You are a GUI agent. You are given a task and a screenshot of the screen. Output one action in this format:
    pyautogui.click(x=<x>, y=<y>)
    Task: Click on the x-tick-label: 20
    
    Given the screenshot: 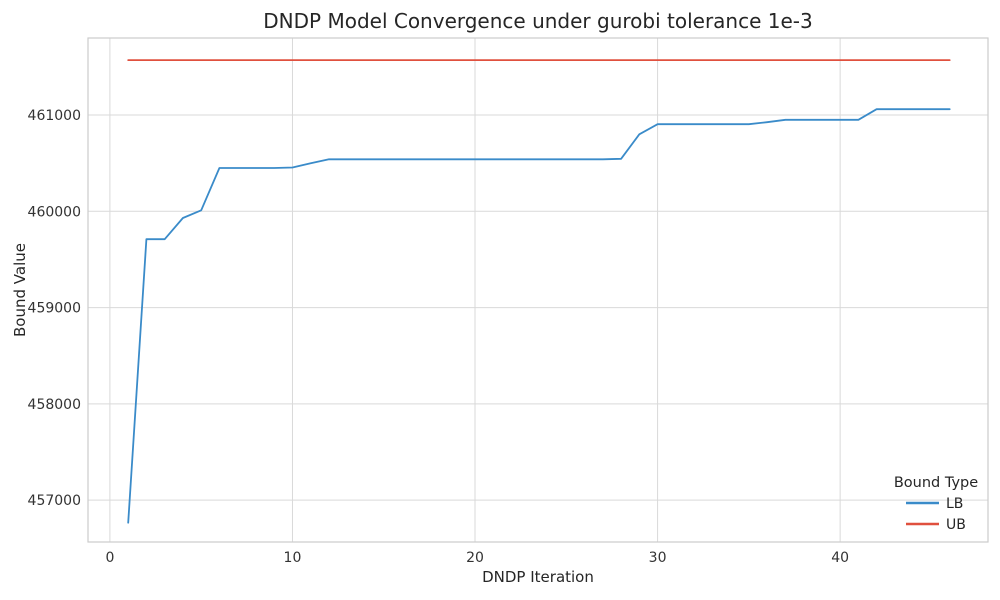 What is the action you would take?
    pyautogui.click(x=475, y=558)
    